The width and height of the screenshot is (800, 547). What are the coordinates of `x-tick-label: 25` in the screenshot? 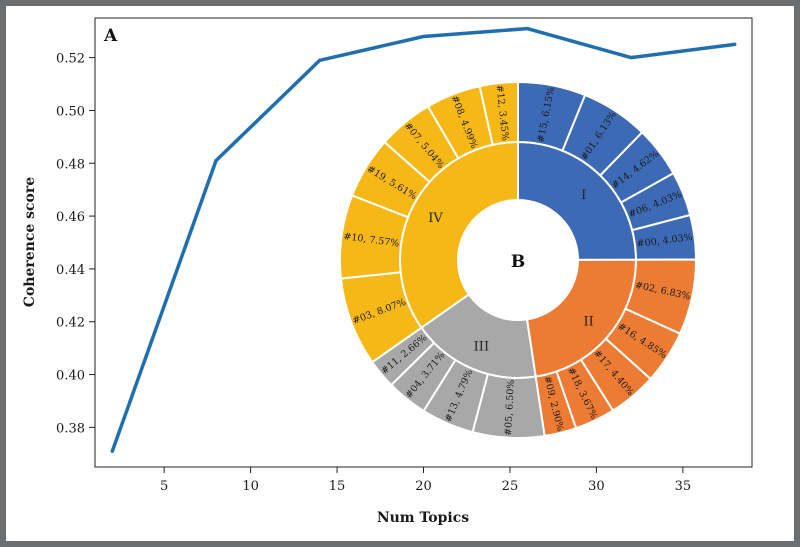 It's located at (510, 486).